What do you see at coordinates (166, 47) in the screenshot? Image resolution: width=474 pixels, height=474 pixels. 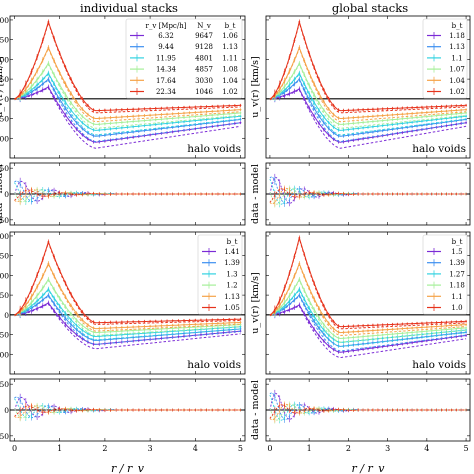 I see `legend-entry: 9.44` at bounding box center [166, 47].